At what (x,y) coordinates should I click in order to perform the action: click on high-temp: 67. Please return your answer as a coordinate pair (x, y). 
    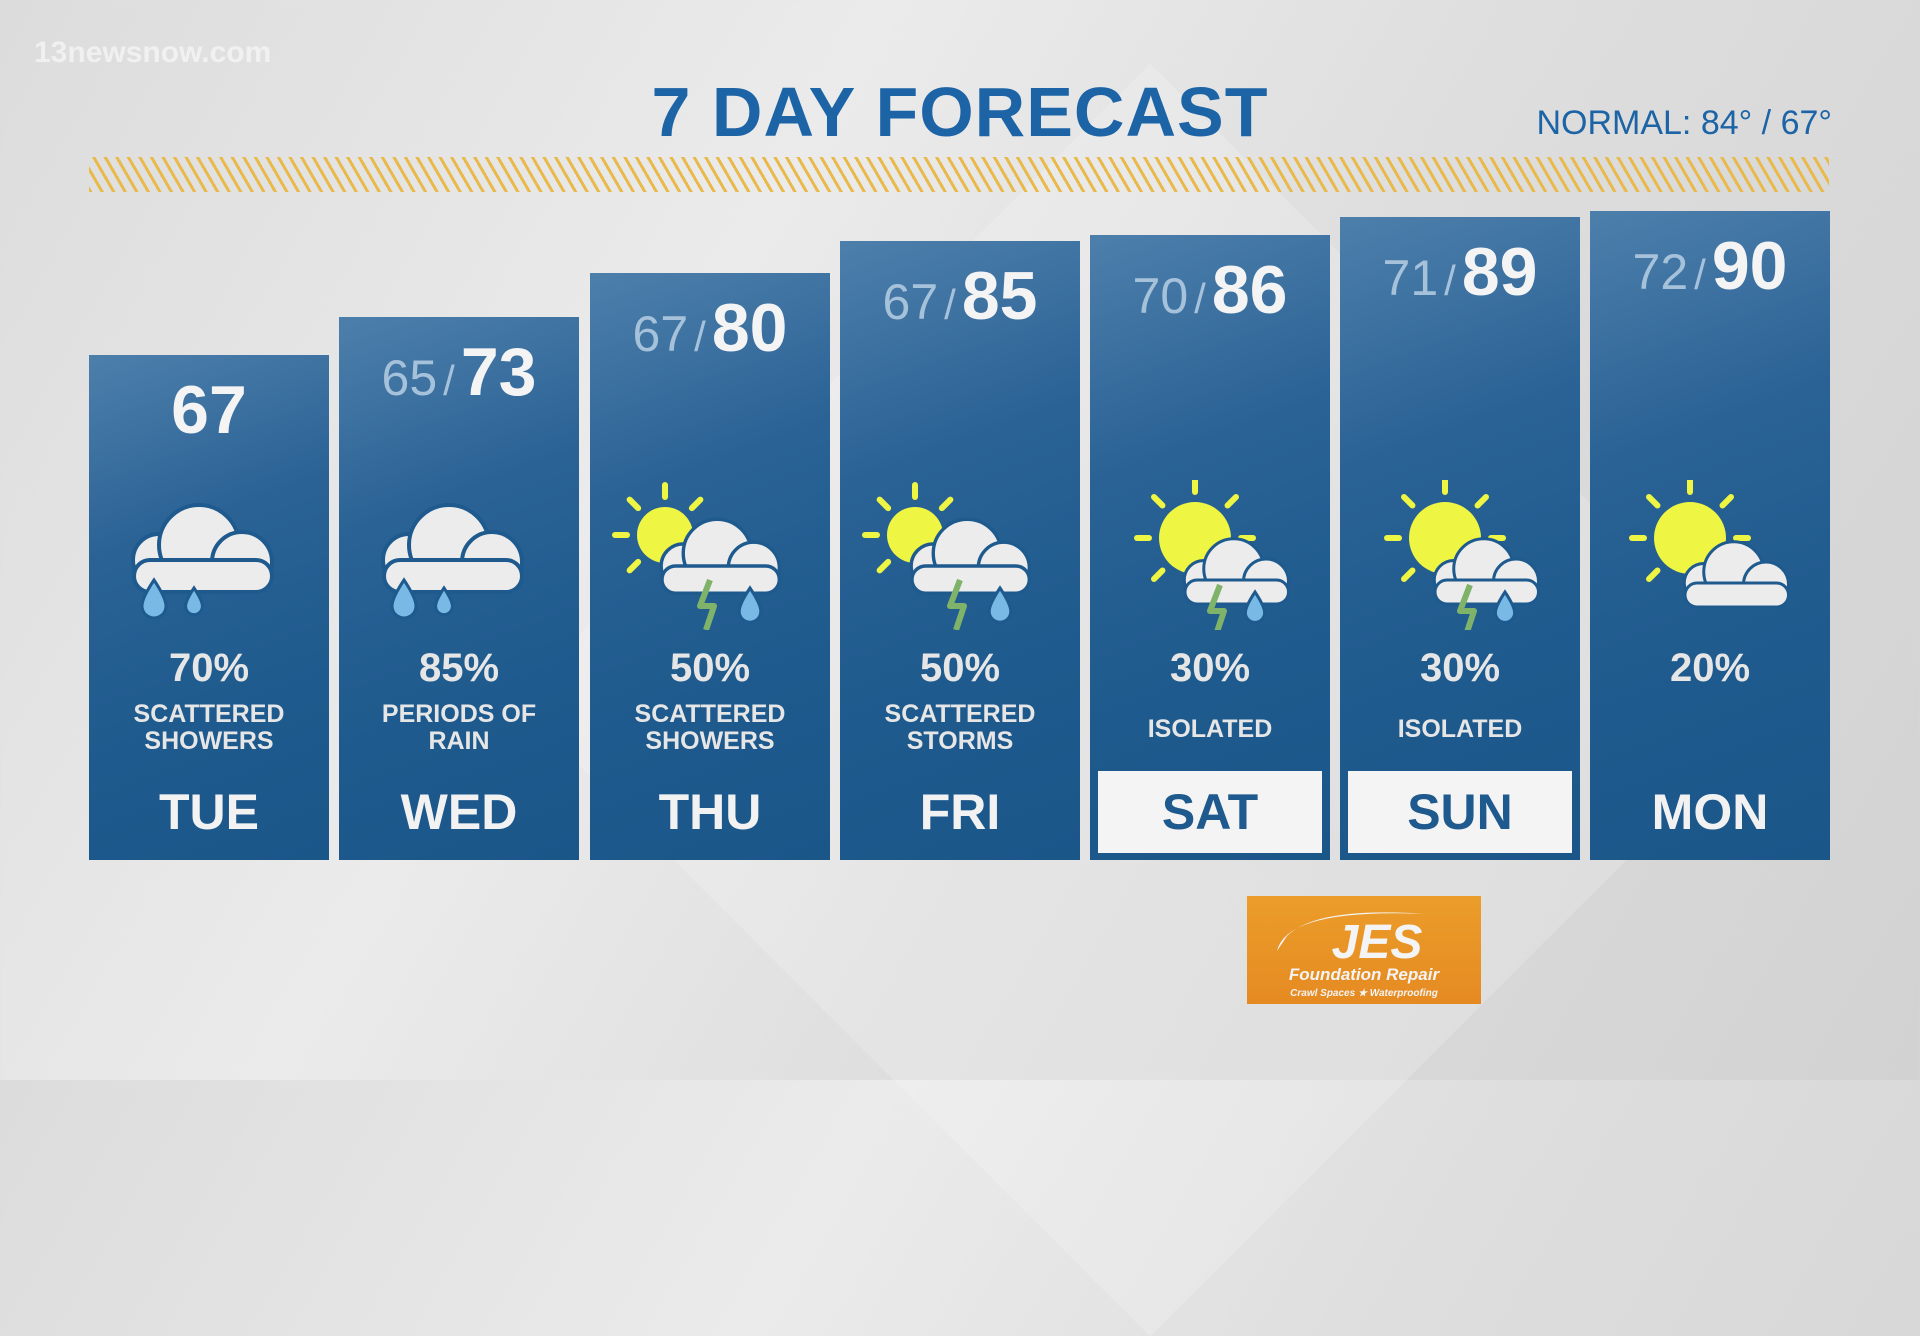
    Looking at the image, I should click on (209, 410).